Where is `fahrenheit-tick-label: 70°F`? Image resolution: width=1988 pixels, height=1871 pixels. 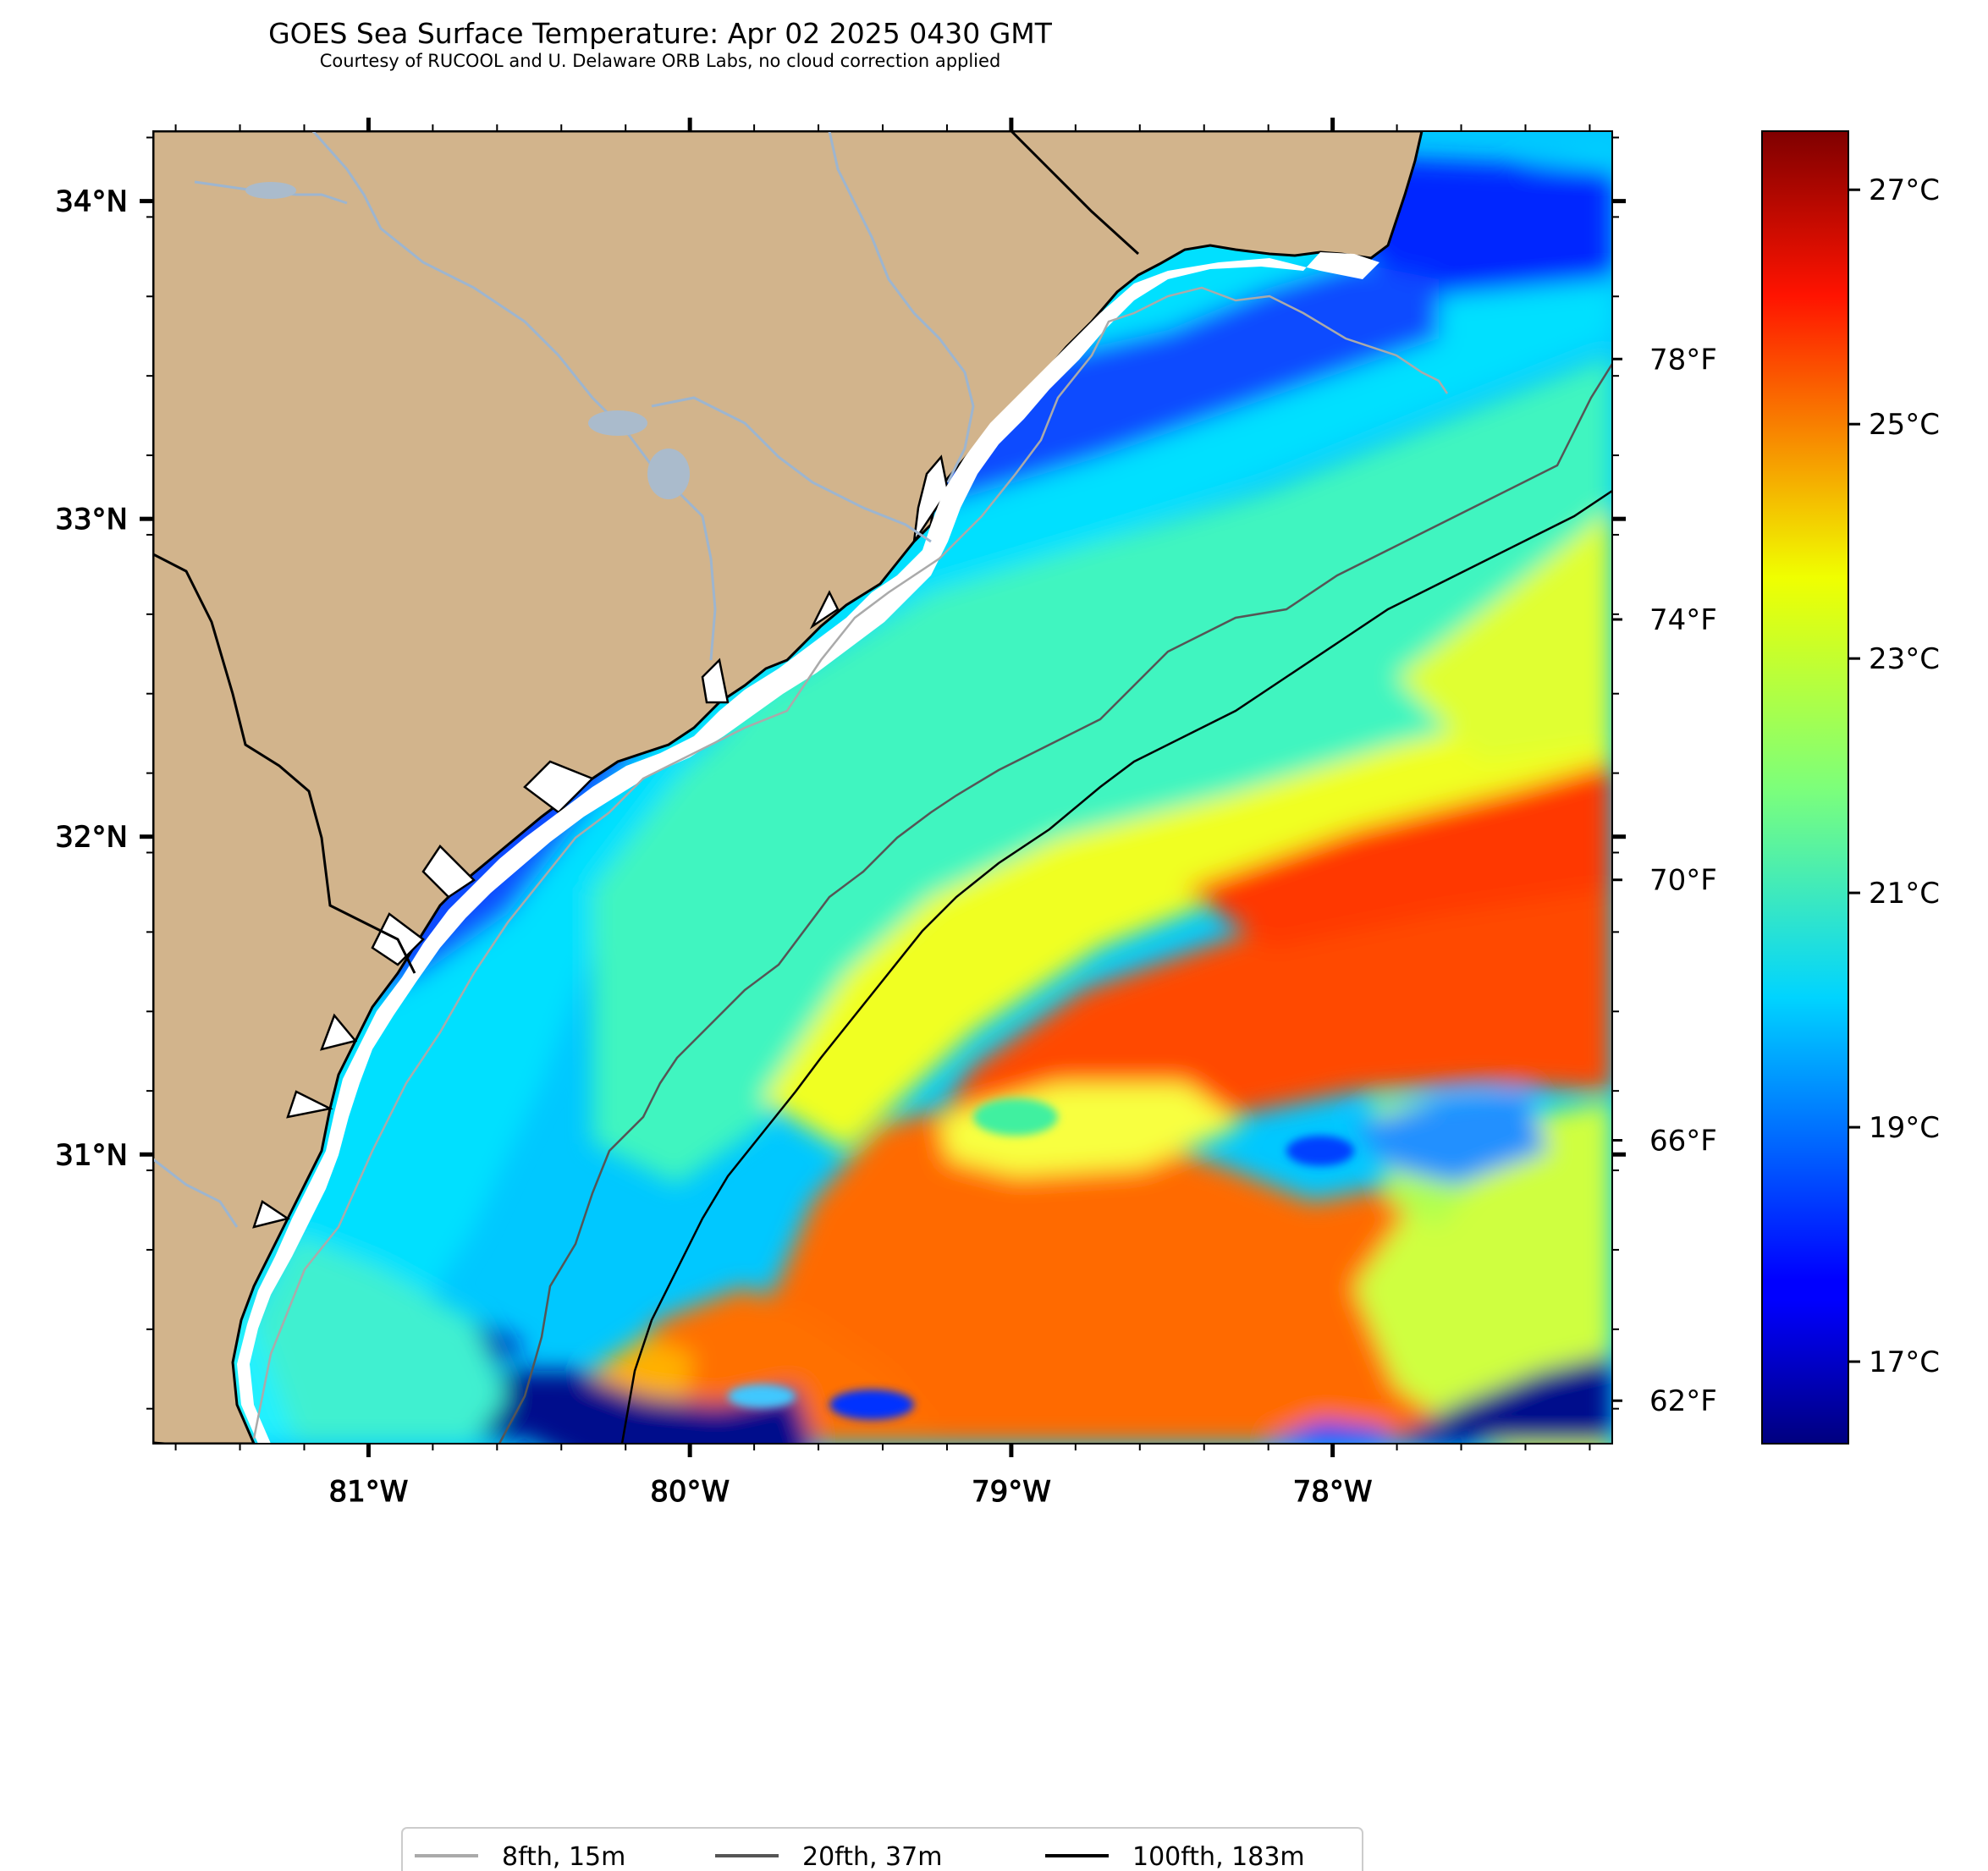
fahrenheit-tick-label: 70°F is located at coordinates (1683, 881).